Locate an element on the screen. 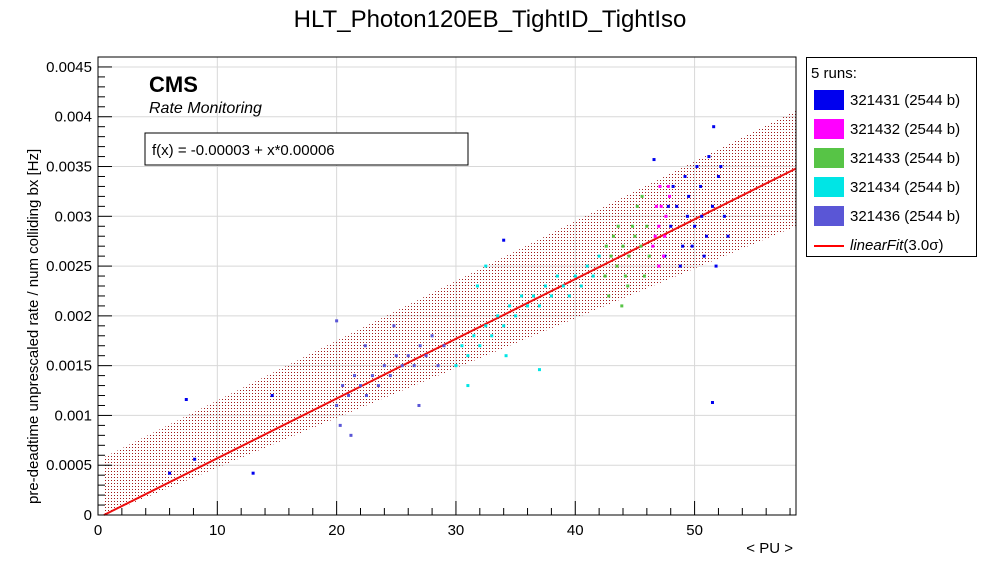 The image size is (996, 572). fit-formula-box is located at coordinates (306, 149).